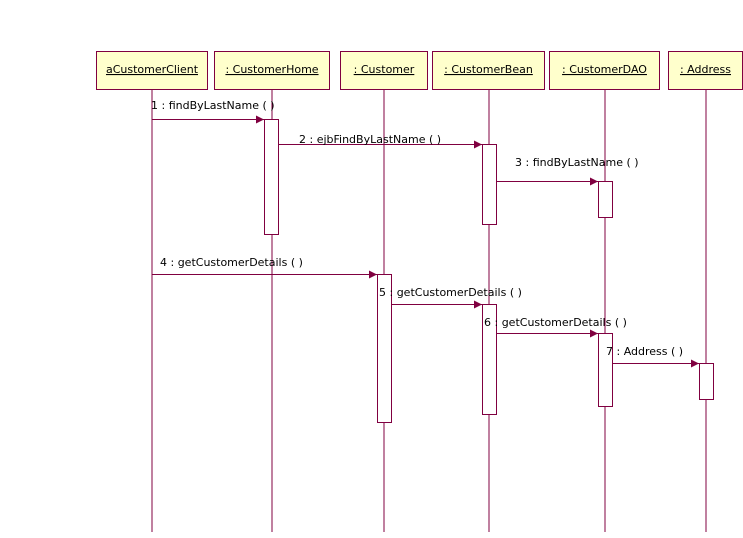 The image size is (743, 538). Describe the element at coordinates (577, 162) in the screenshot. I see `message-label: 3 : findByLastName ( )` at that location.